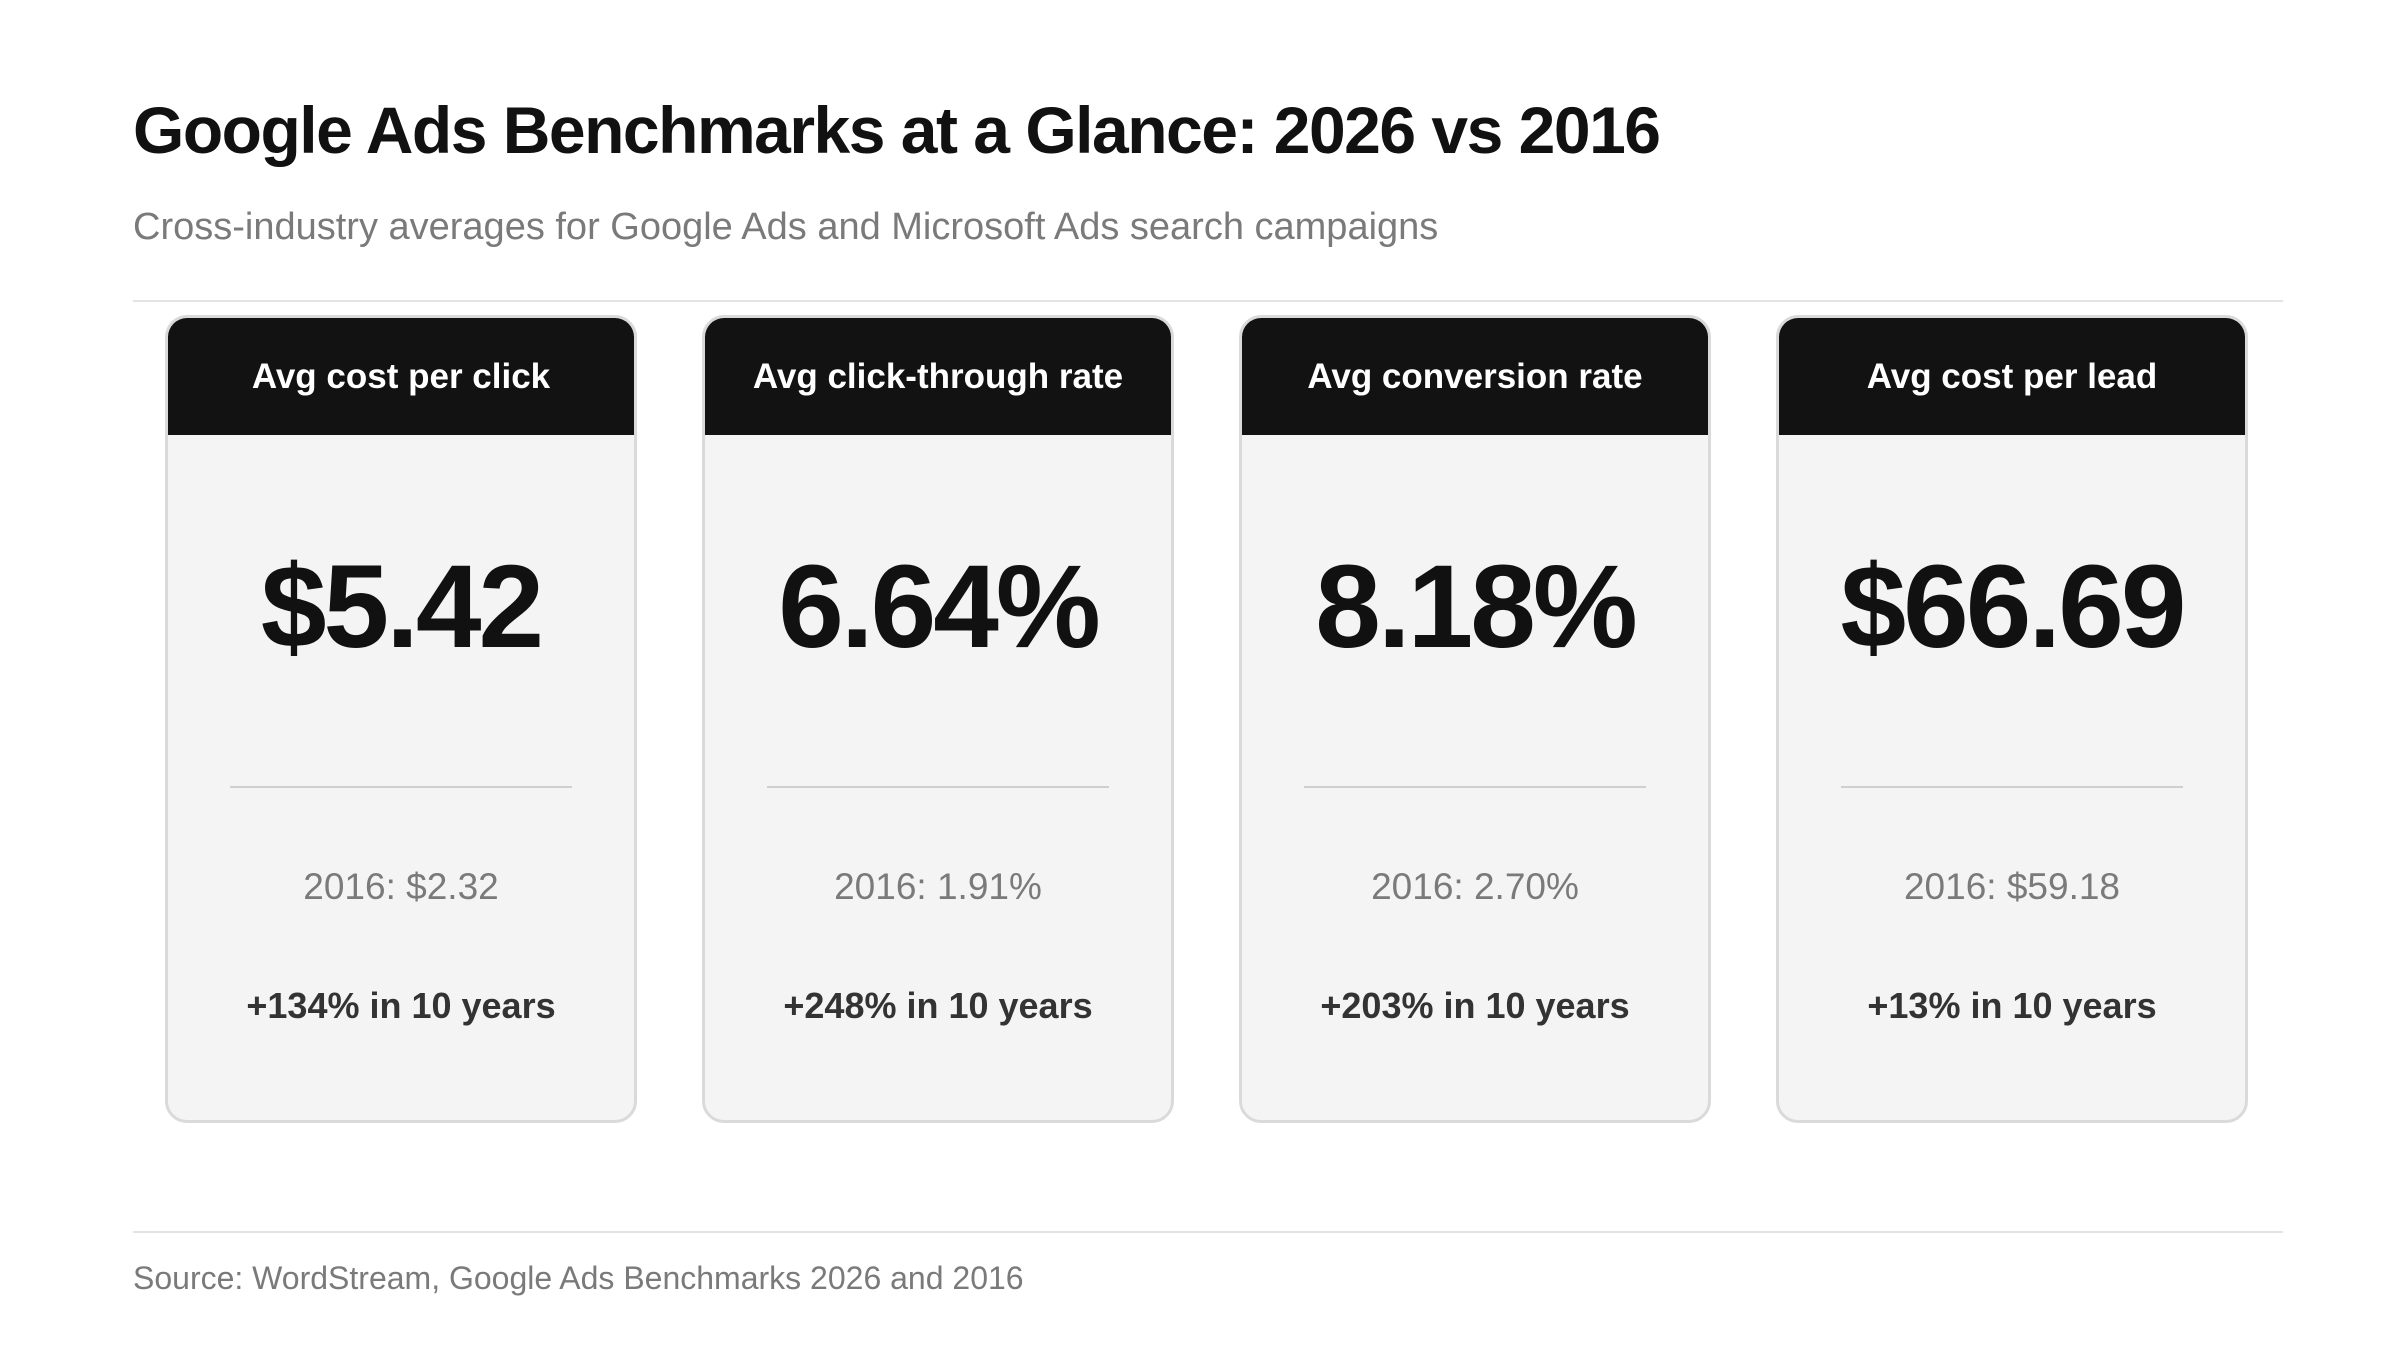 This screenshot has height=1350, width=2400. I want to click on card-label: Avg cost per click, so click(401, 376).